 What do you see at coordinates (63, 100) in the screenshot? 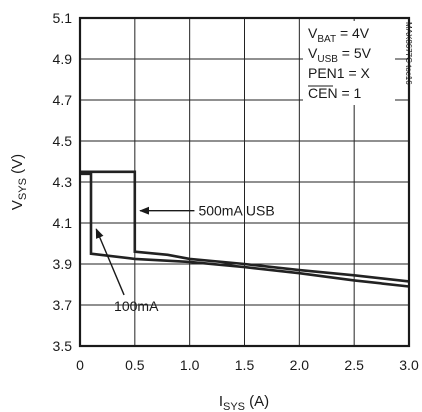
I see `y-tick-label: 4.7` at bounding box center [63, 100].